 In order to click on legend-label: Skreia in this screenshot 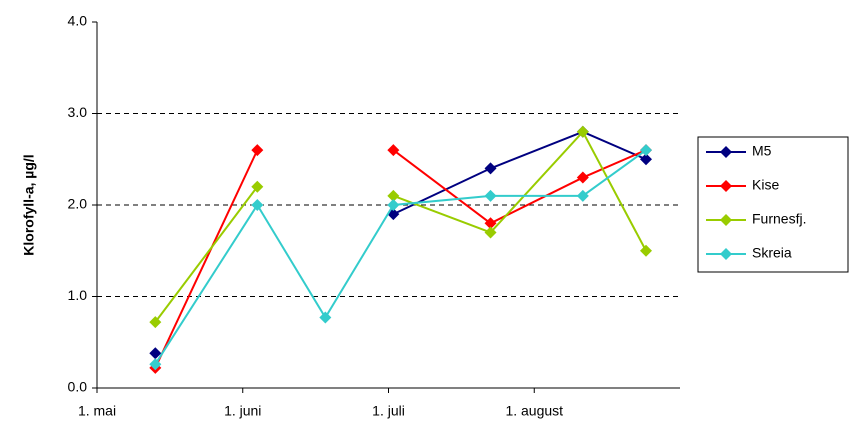, I will do `click(772, 253)`.